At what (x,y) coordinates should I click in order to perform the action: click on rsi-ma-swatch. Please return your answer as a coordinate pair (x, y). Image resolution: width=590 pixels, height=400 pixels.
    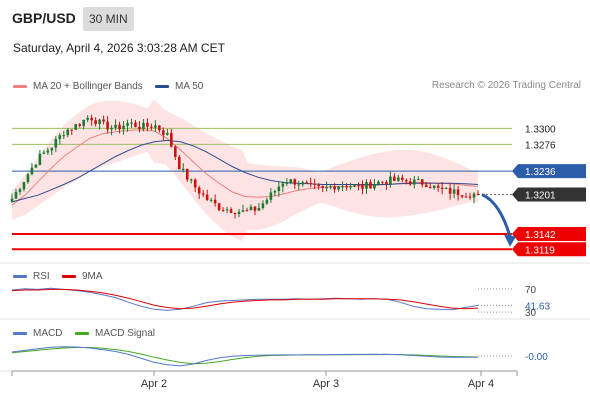
    Looking at the image, I should click on (69, 276).